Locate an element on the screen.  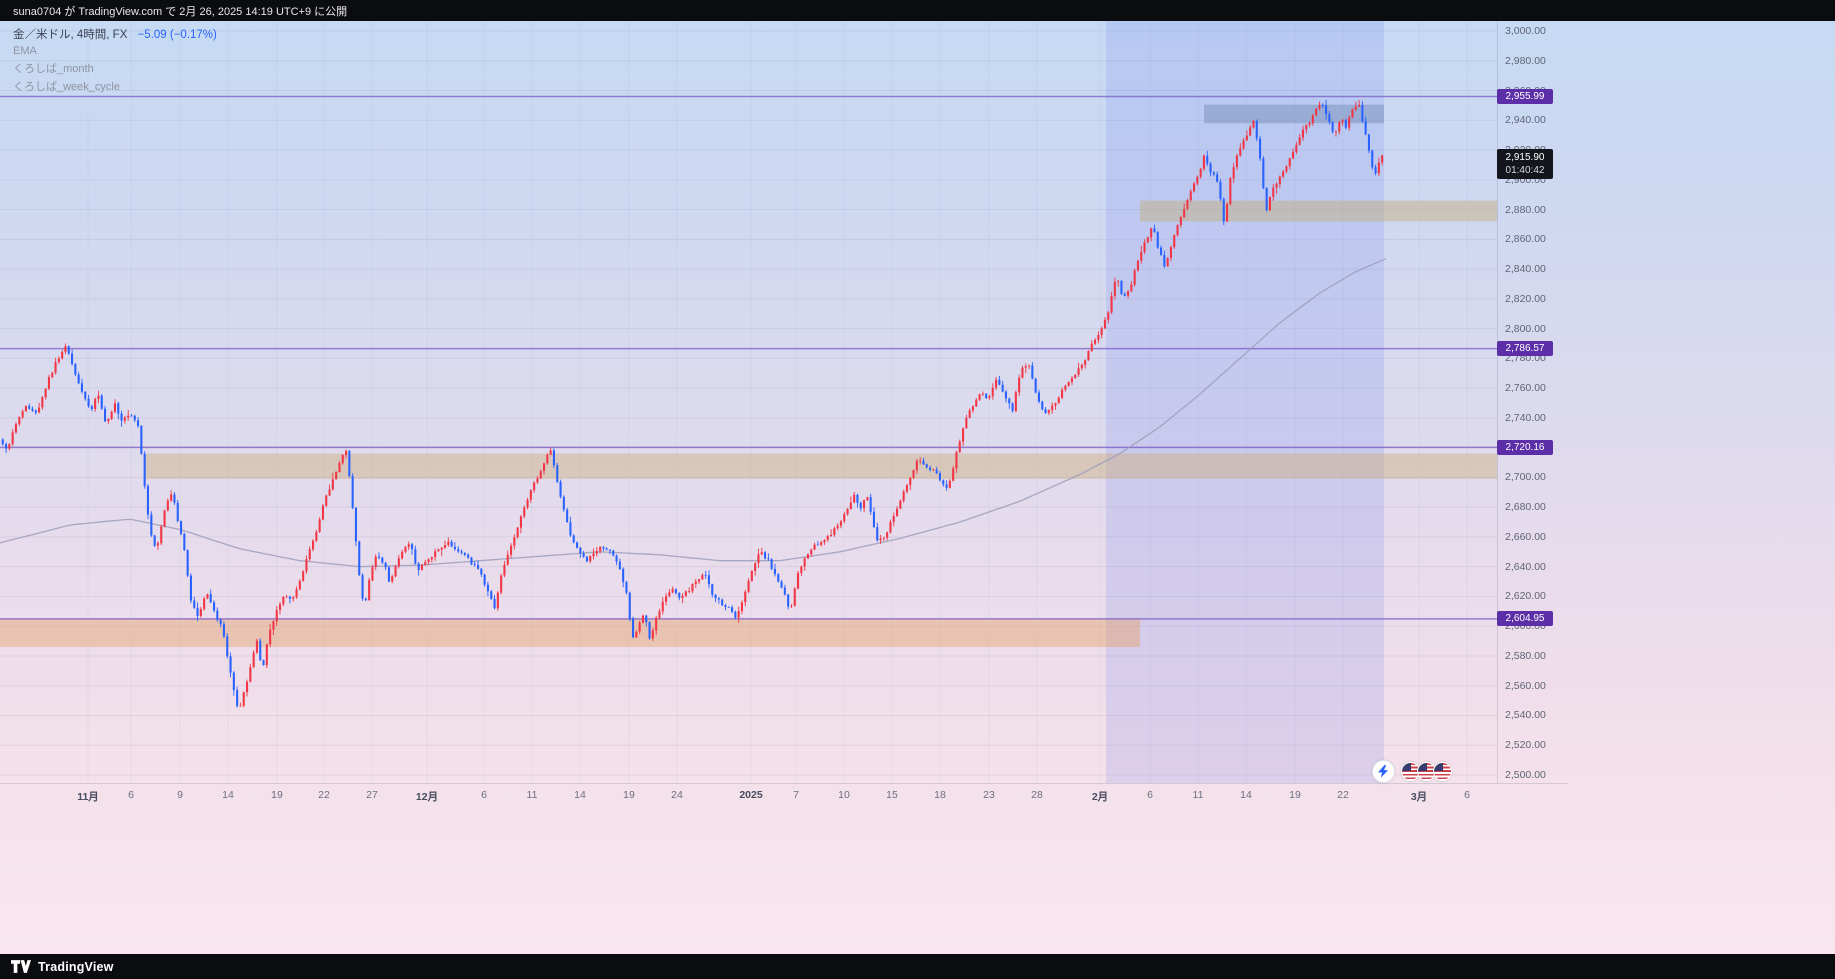
time-axis-label: 27 is located at coordinates (372, 795).